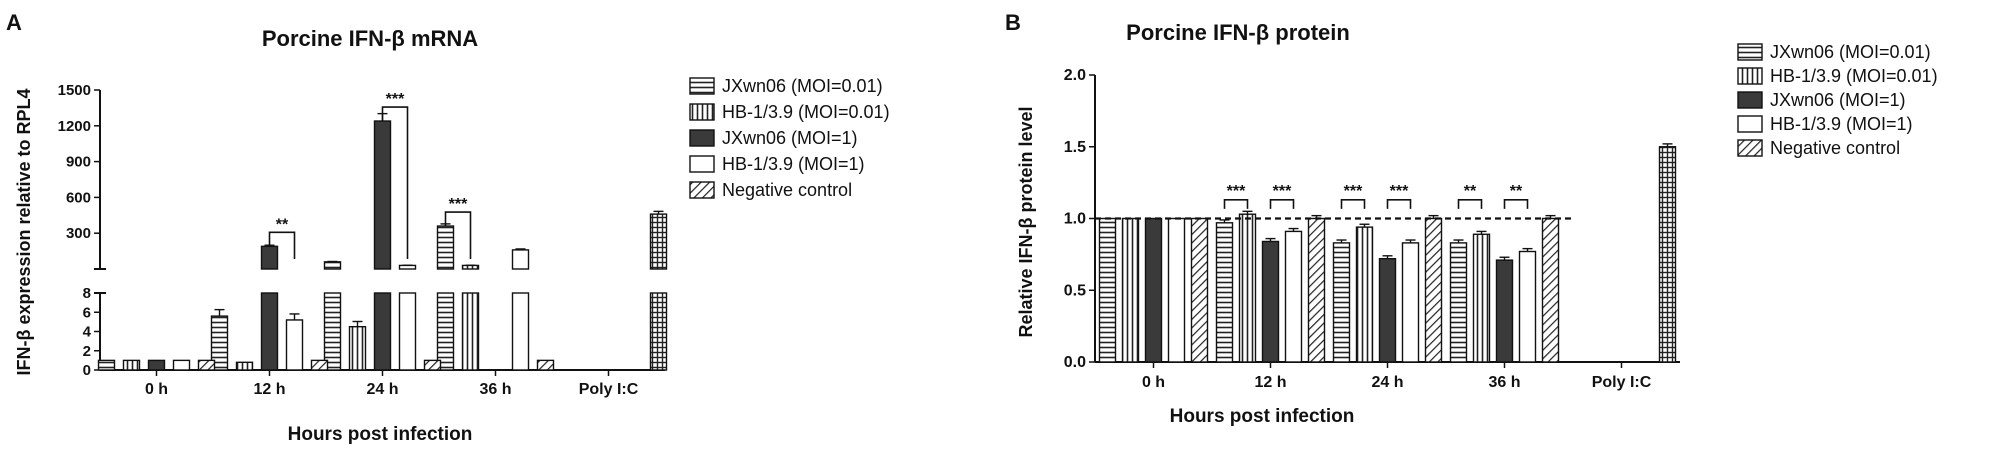  Describe the element at coordinates (1075, 362) in the screenshot. I see `chart-b-ytick-label: 0.0` at that location.